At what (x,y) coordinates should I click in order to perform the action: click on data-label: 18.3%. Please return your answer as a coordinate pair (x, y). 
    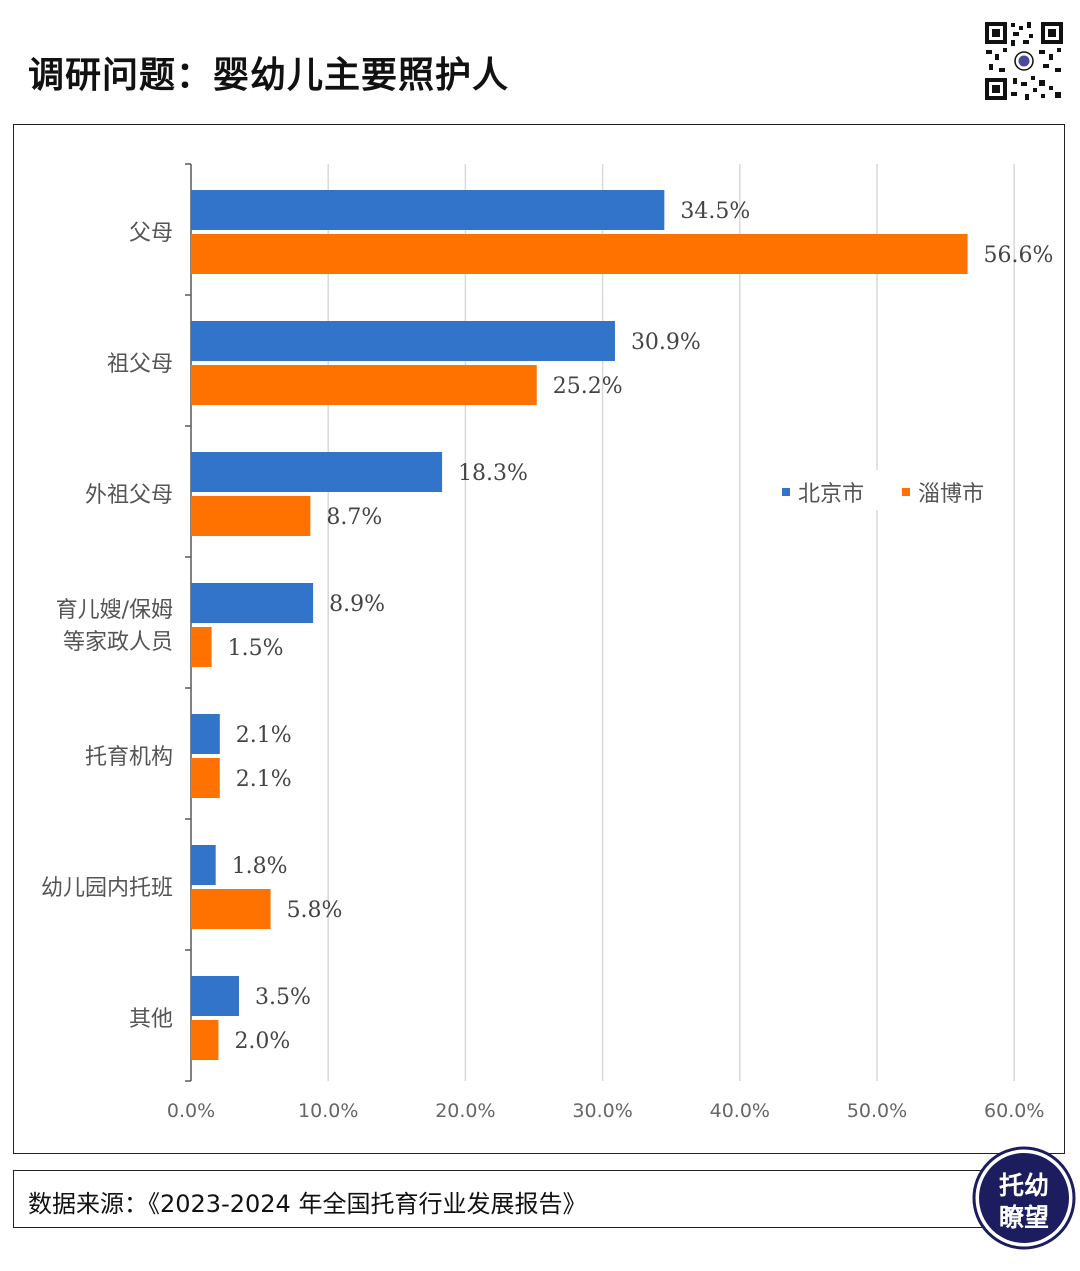
    Looking at the image, I should click on (493, 473).